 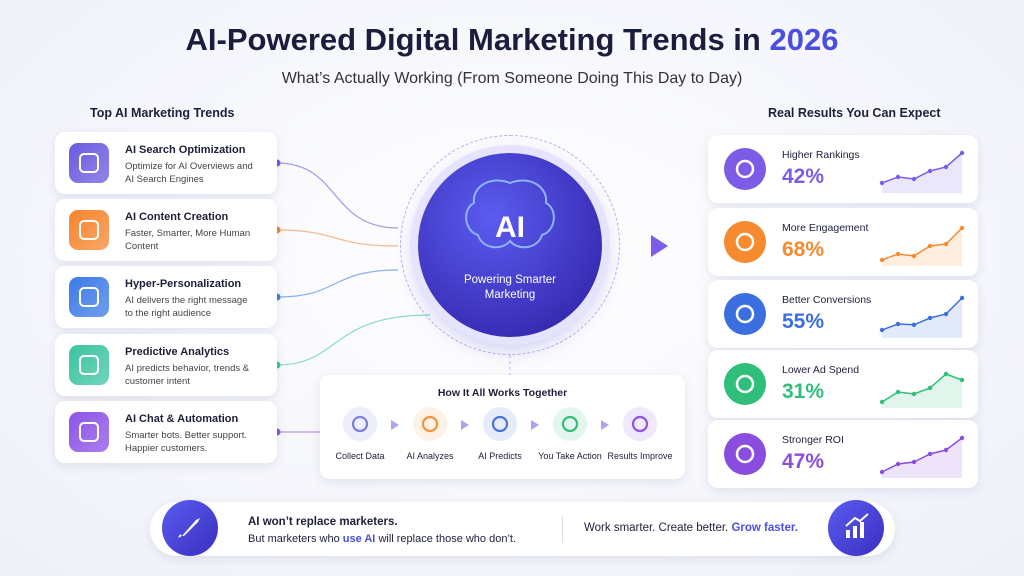 What do you see at coordinates (843, 454) in the screenshot?
I see `result-card: Stronger ROI 47%` at bounding box center [843, 454].